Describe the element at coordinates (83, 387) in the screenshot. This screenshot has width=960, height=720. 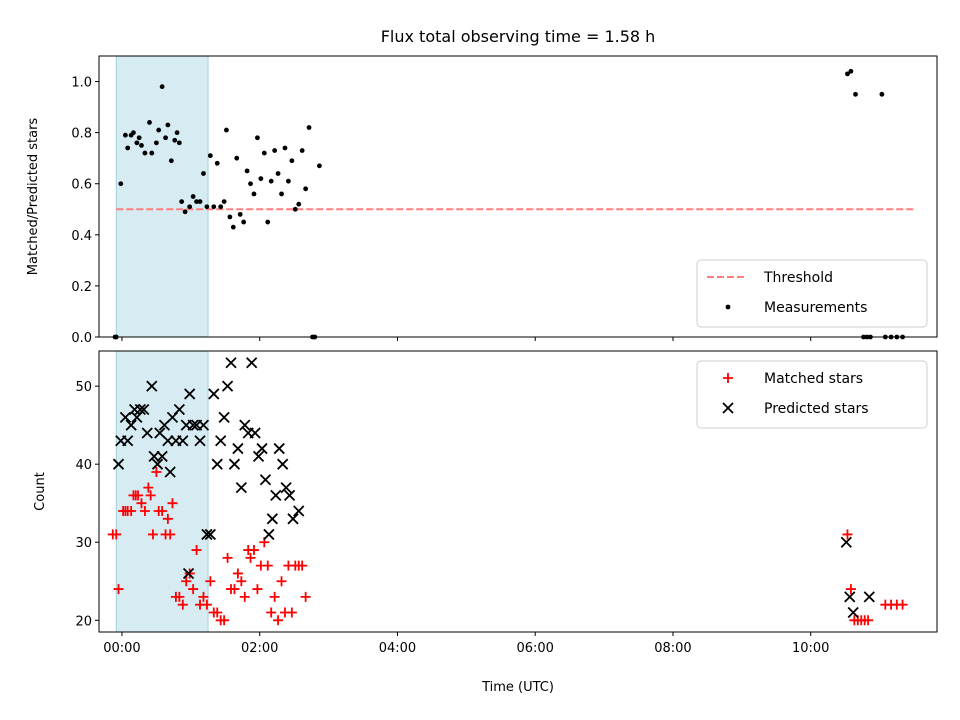
I see `y-tick-label: 50` at that location.